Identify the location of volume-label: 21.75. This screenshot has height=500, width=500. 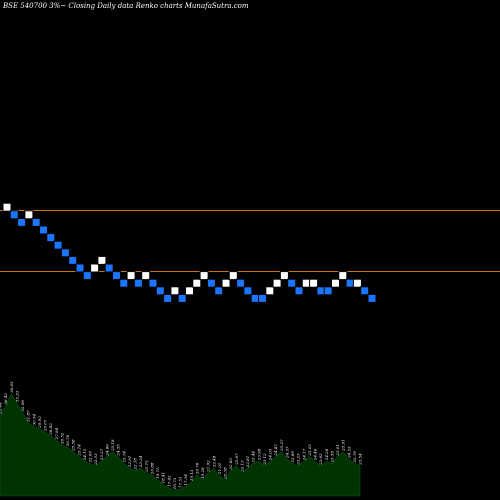
(146, 466).